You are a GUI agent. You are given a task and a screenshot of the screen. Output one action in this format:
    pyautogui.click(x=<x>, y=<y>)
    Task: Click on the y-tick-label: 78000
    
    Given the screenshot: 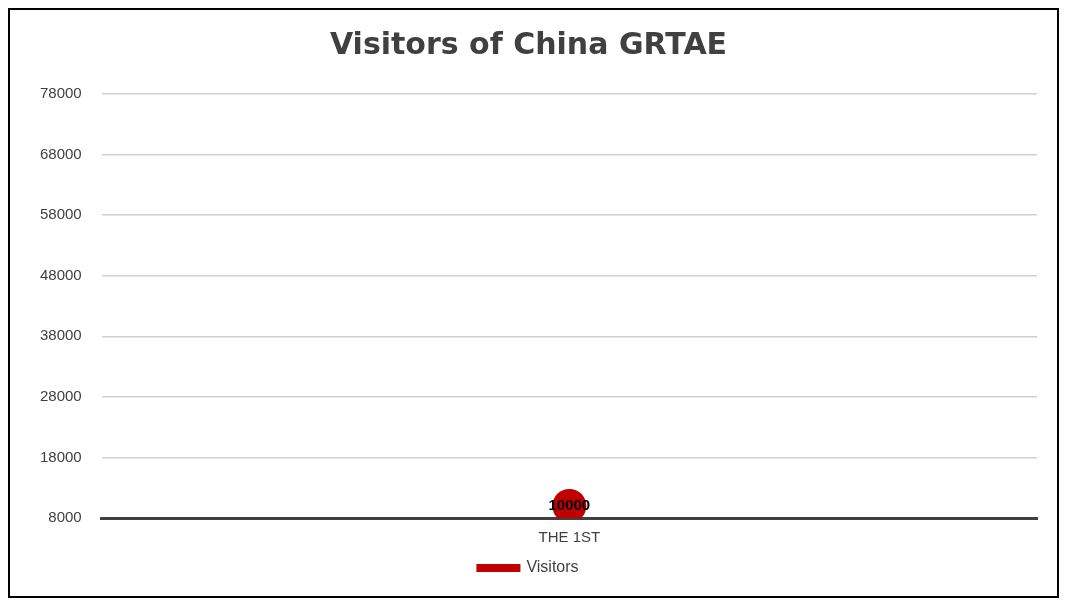 What is the action you would take?
    pyautogui.click(x=60, y=93)
    